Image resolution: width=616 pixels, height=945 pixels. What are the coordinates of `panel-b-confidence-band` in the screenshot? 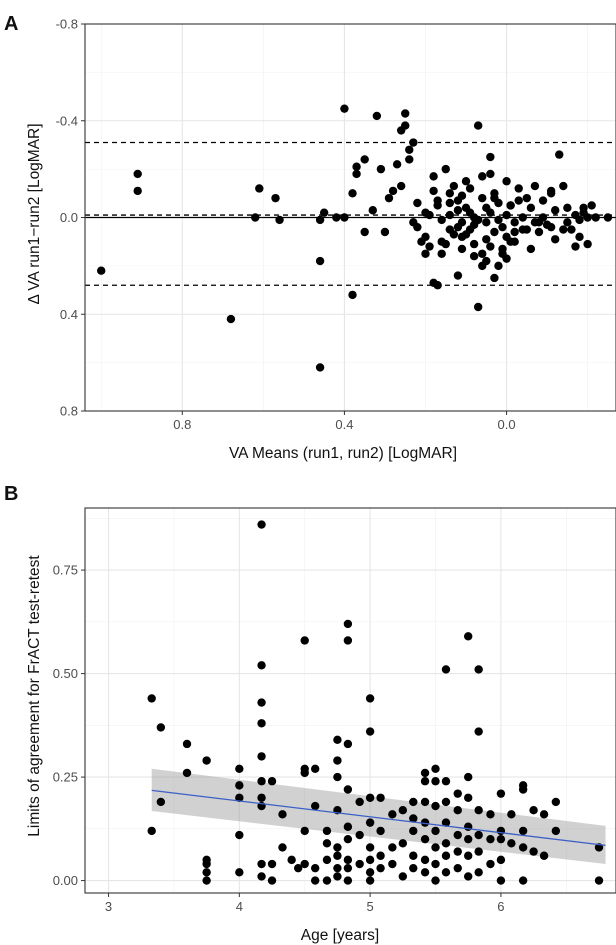 It's located at (378, 816).